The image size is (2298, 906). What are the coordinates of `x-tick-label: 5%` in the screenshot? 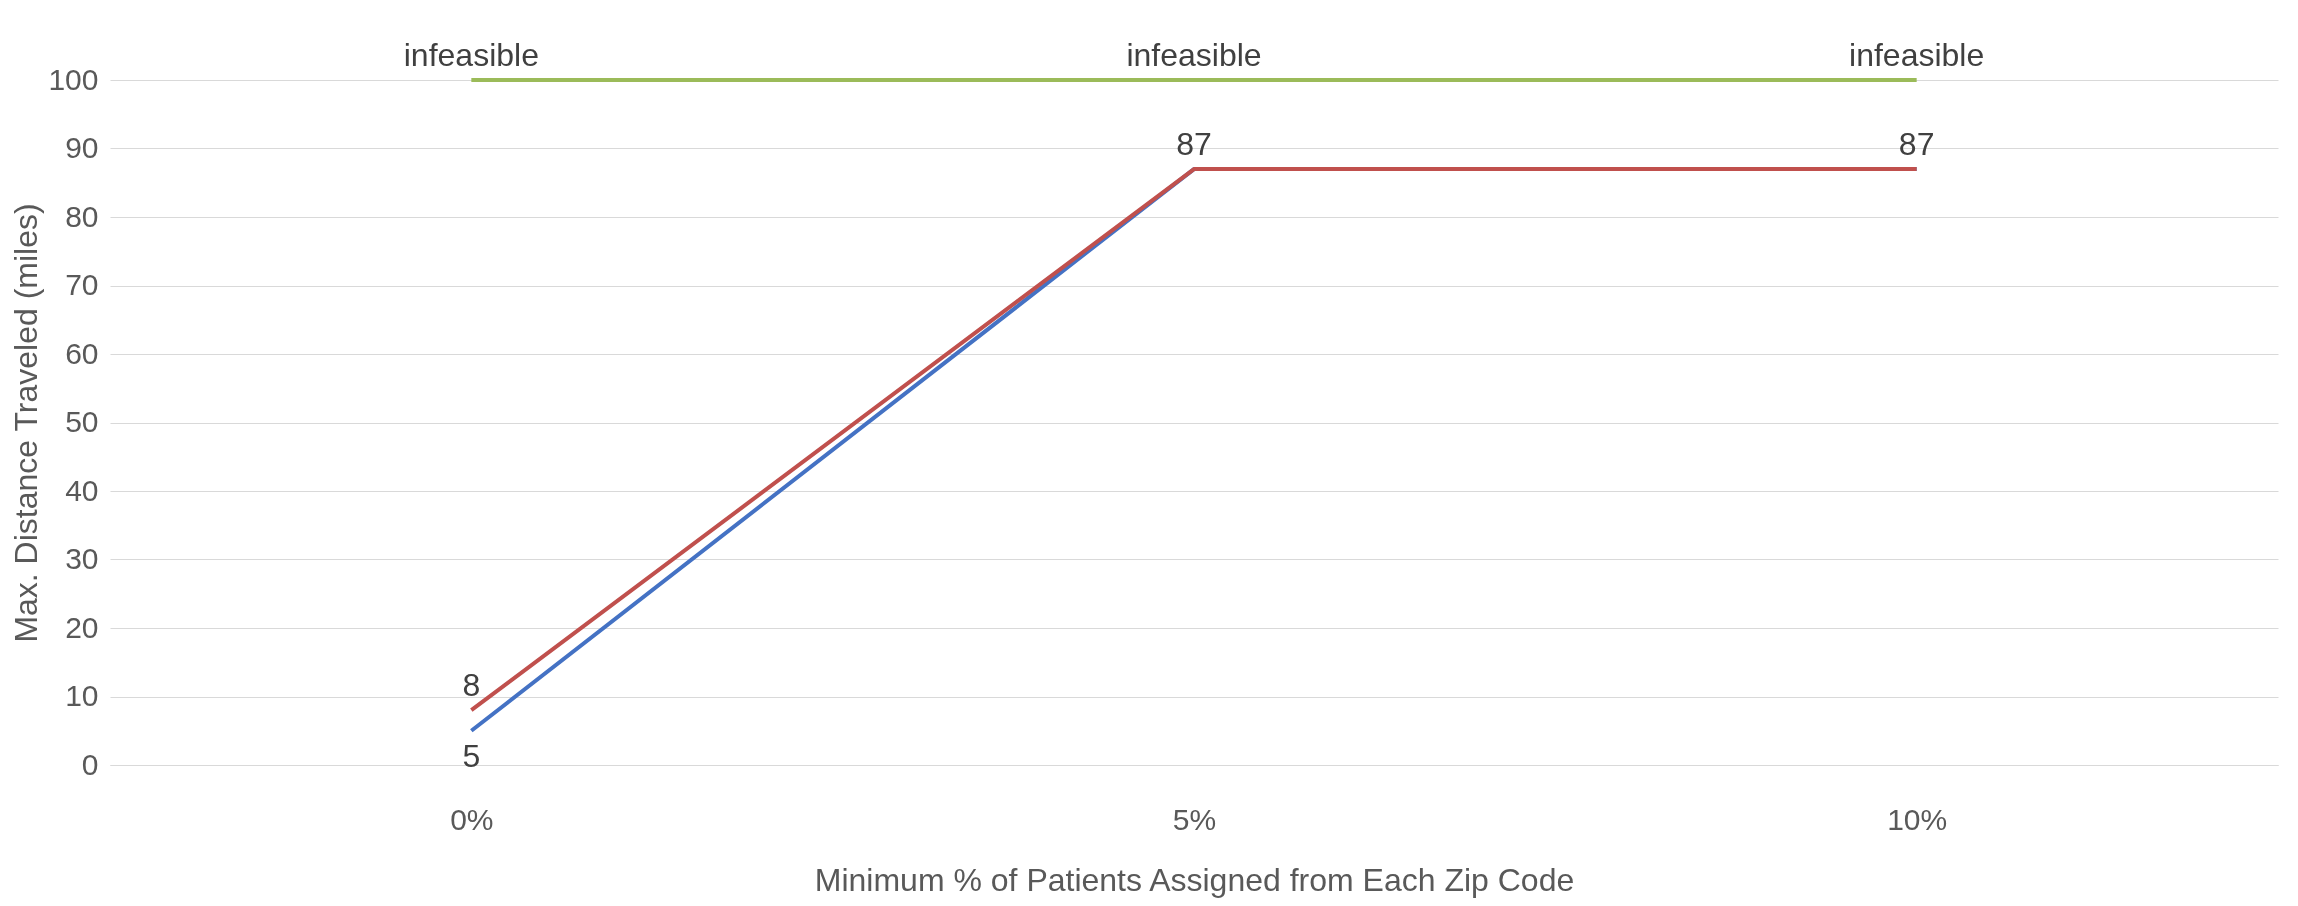 It's located at (1194, 819).